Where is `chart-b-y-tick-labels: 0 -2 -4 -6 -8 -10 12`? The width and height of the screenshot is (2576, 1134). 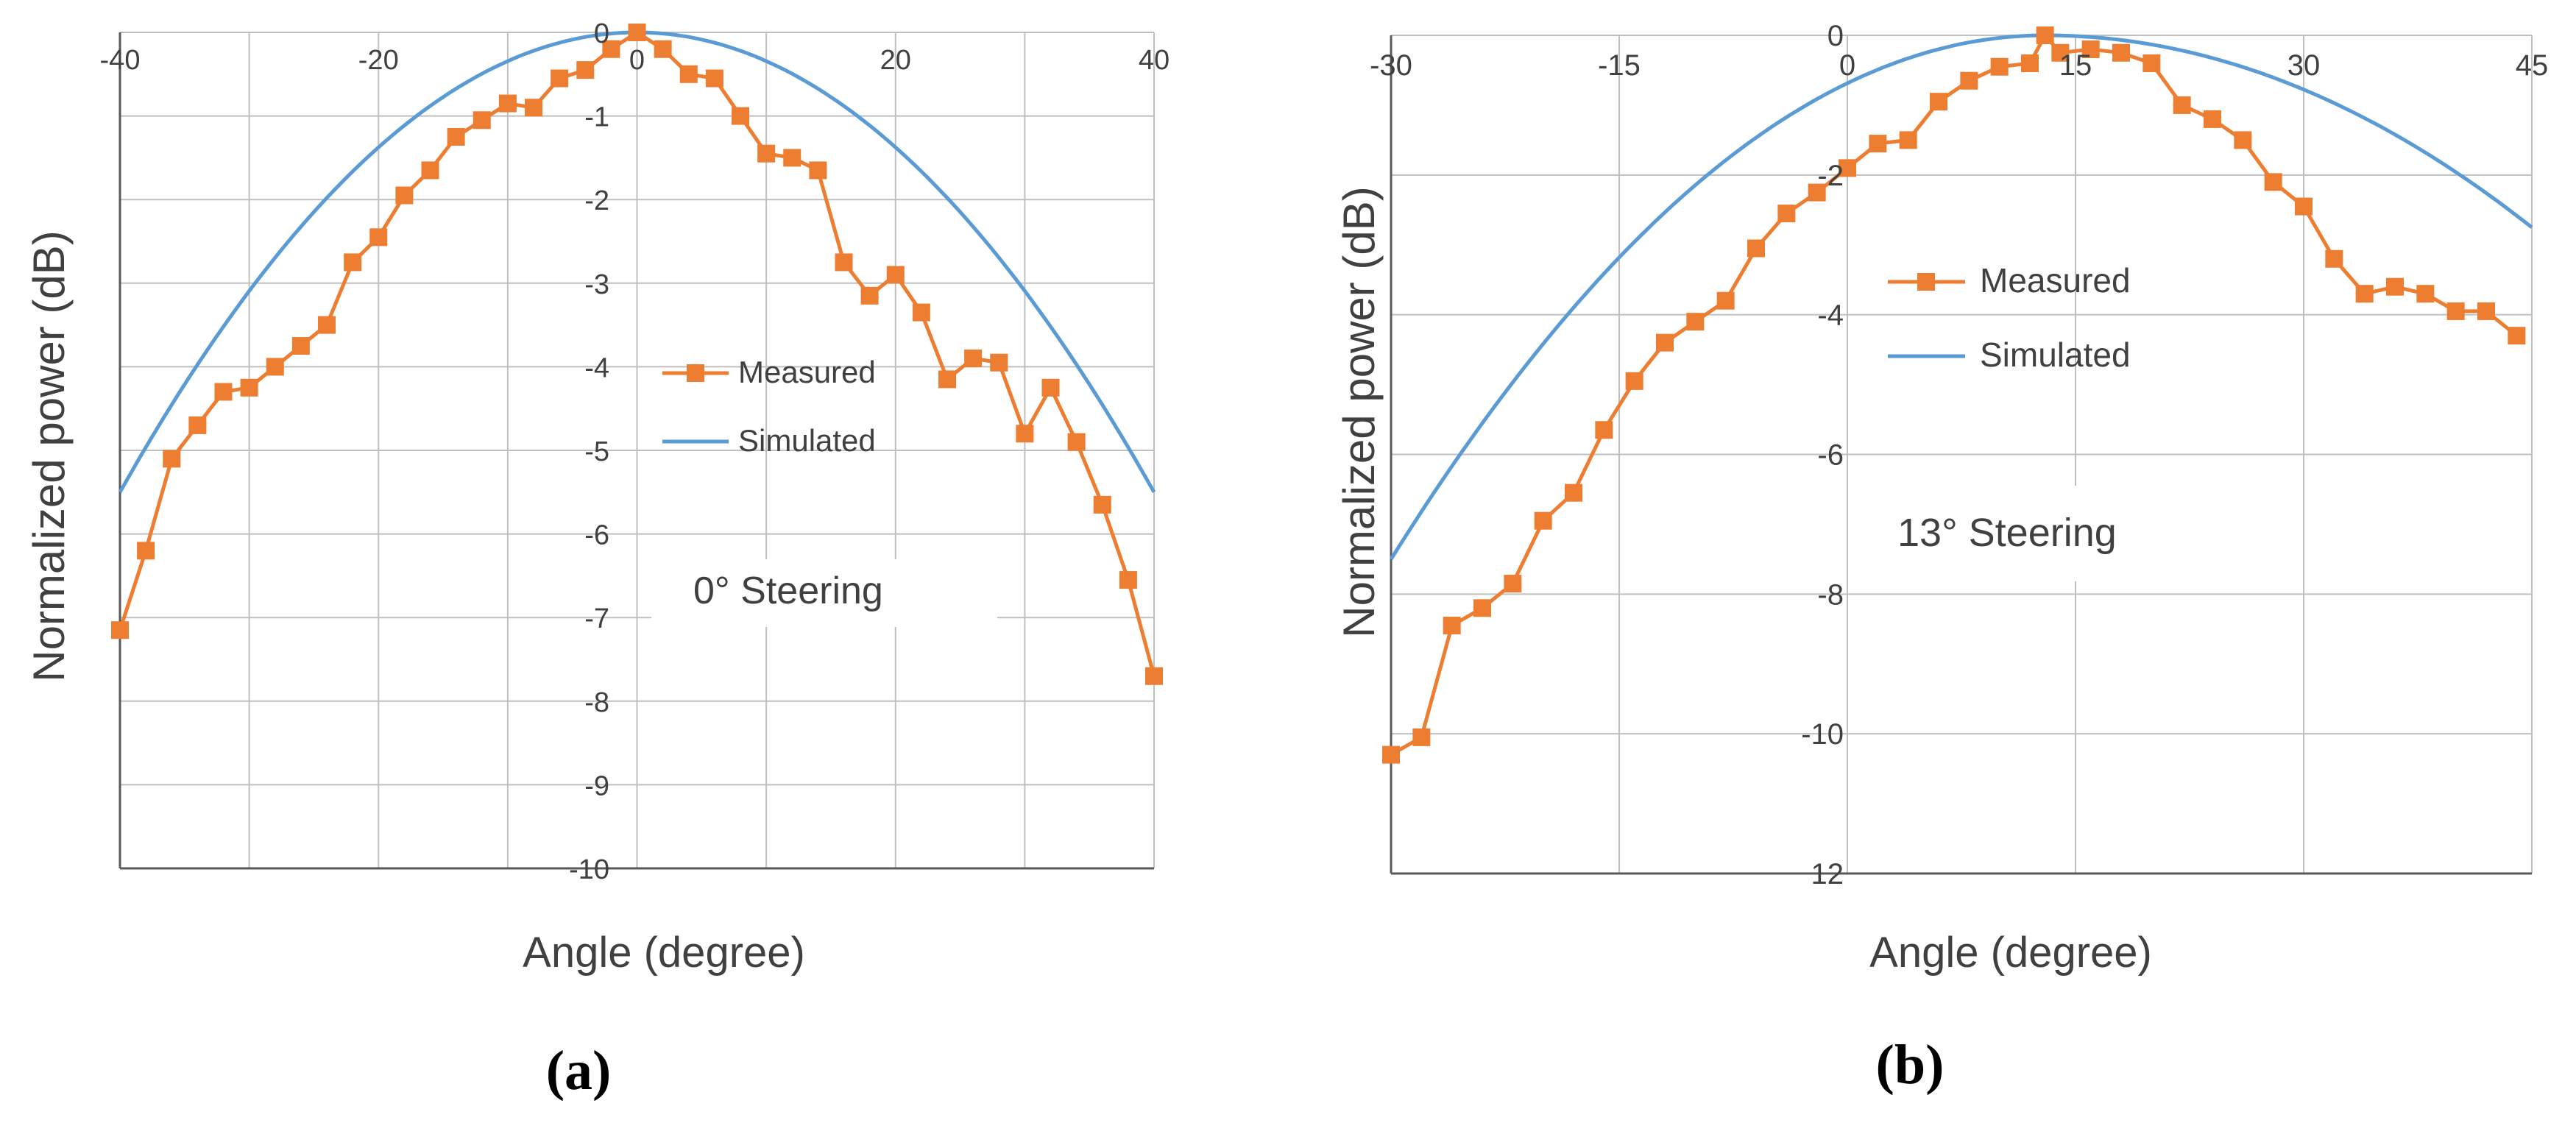 chart-b-y-tick-labels: 0 -2 -4 -6 -8 -10 12 is located at coordinates (1822, 455).